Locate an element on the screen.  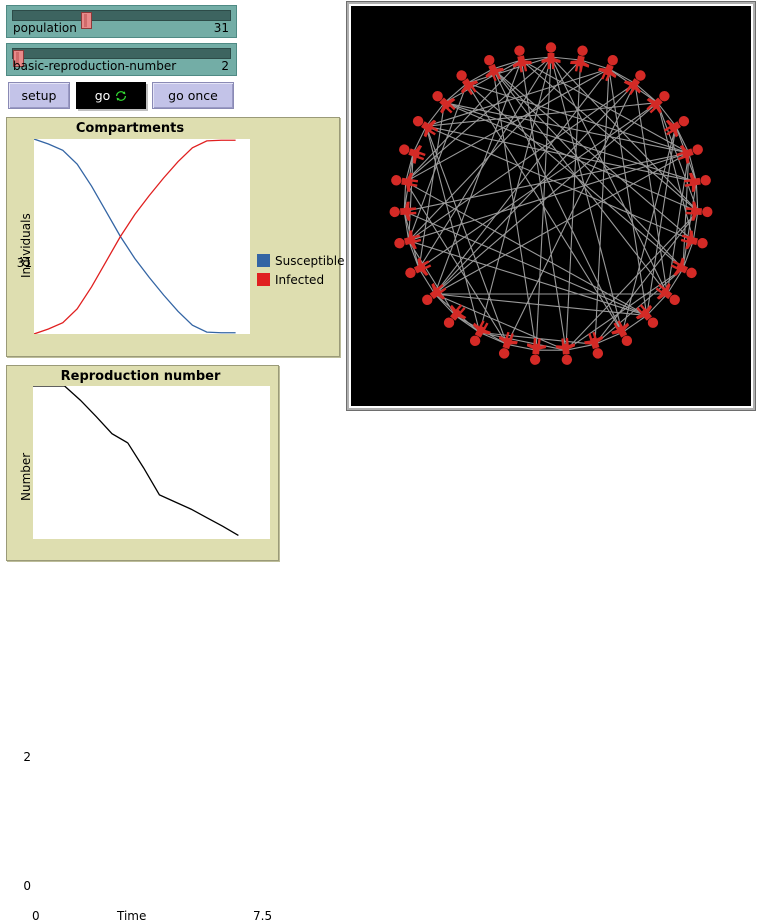
network-edges is located at coordinates (551, 203).